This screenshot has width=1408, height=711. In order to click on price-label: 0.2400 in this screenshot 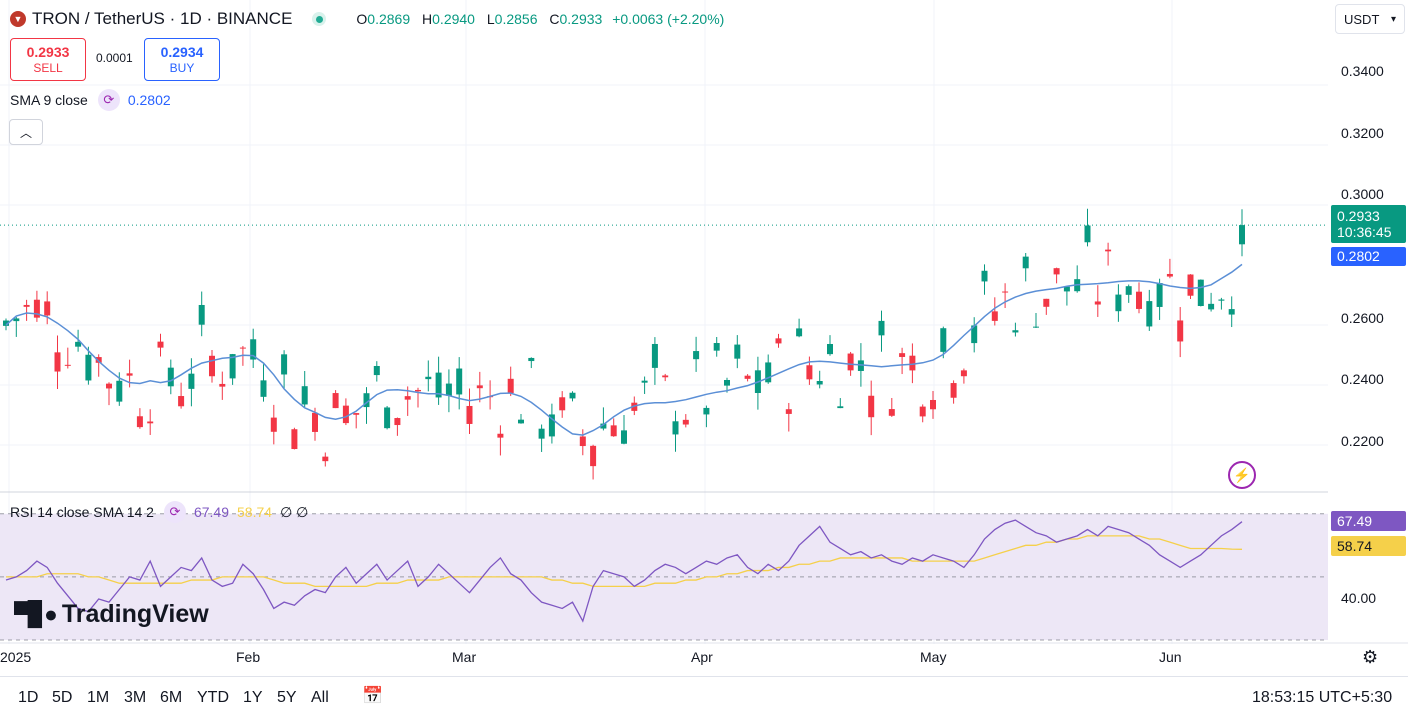, I will do `click(1362, 379)`.